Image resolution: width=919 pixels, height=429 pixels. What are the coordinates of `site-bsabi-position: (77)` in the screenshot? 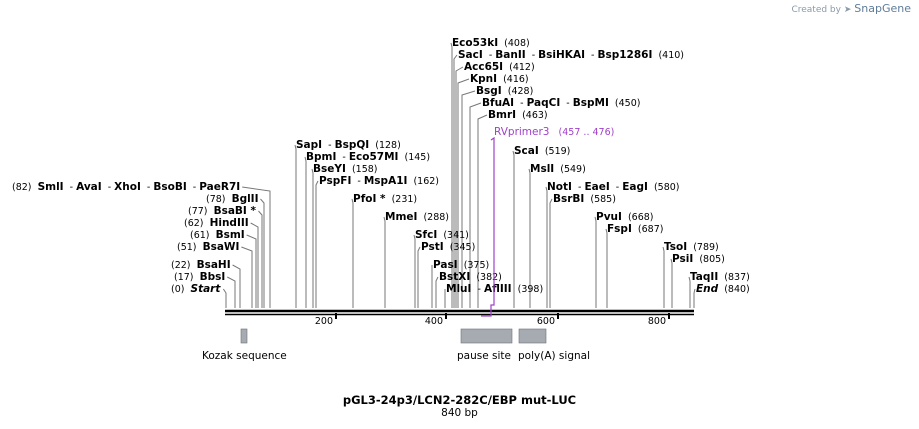 It's located at (198, 211).